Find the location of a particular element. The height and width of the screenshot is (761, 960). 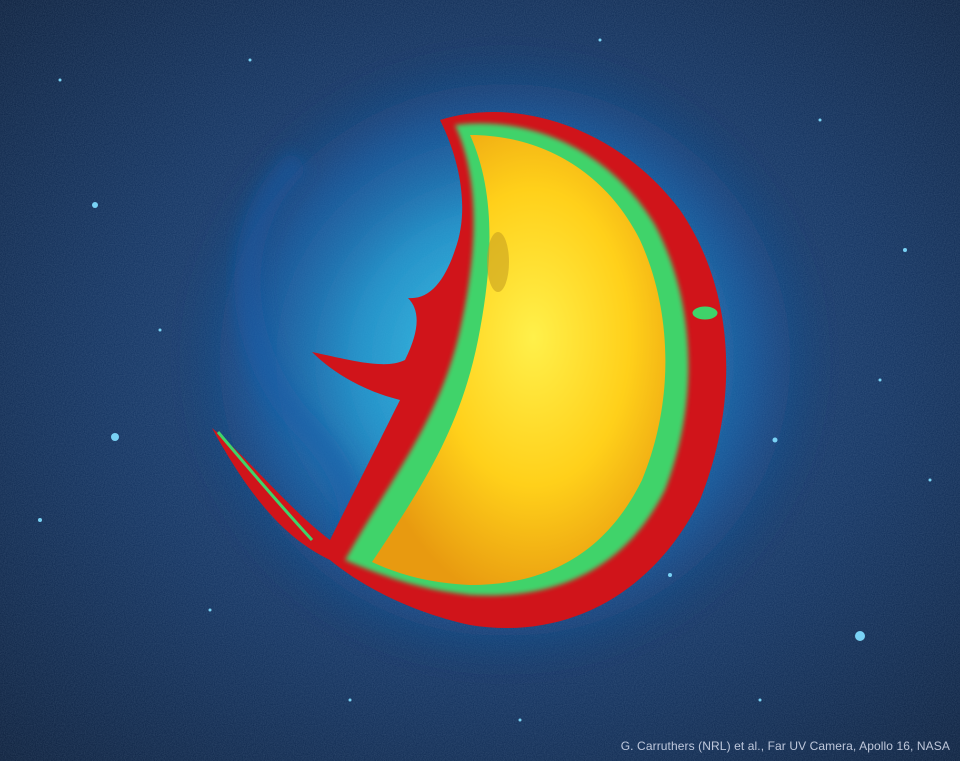

arm-green-streak is located at coordinates (265, 486).